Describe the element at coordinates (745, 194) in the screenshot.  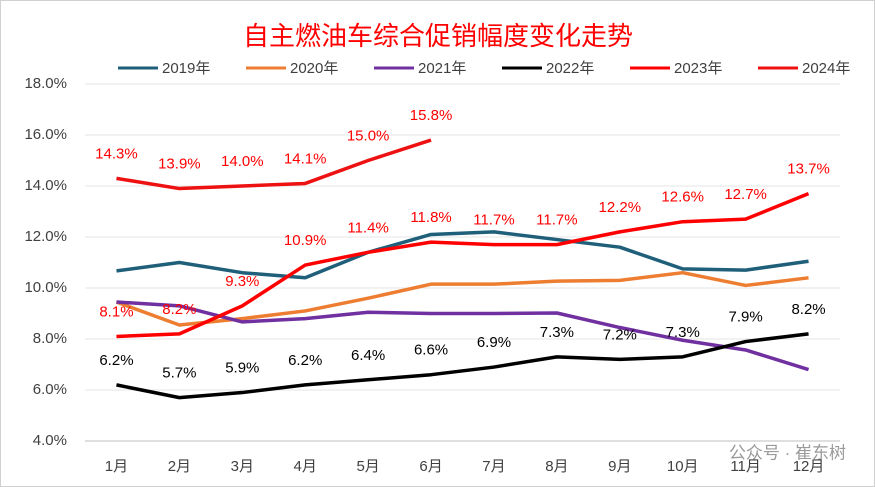
I see `data-label: 12.7%` at that location.